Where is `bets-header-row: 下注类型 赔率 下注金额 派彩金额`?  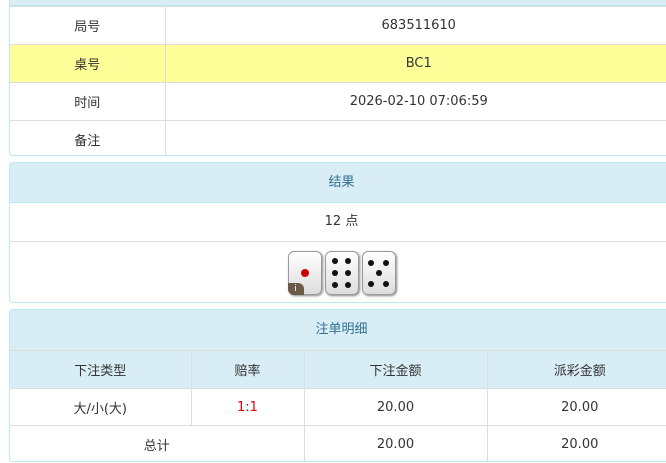 bets-header-row: 下注类型 赔率 下注金额 派彩金额 is located at coordinates (338, 369).